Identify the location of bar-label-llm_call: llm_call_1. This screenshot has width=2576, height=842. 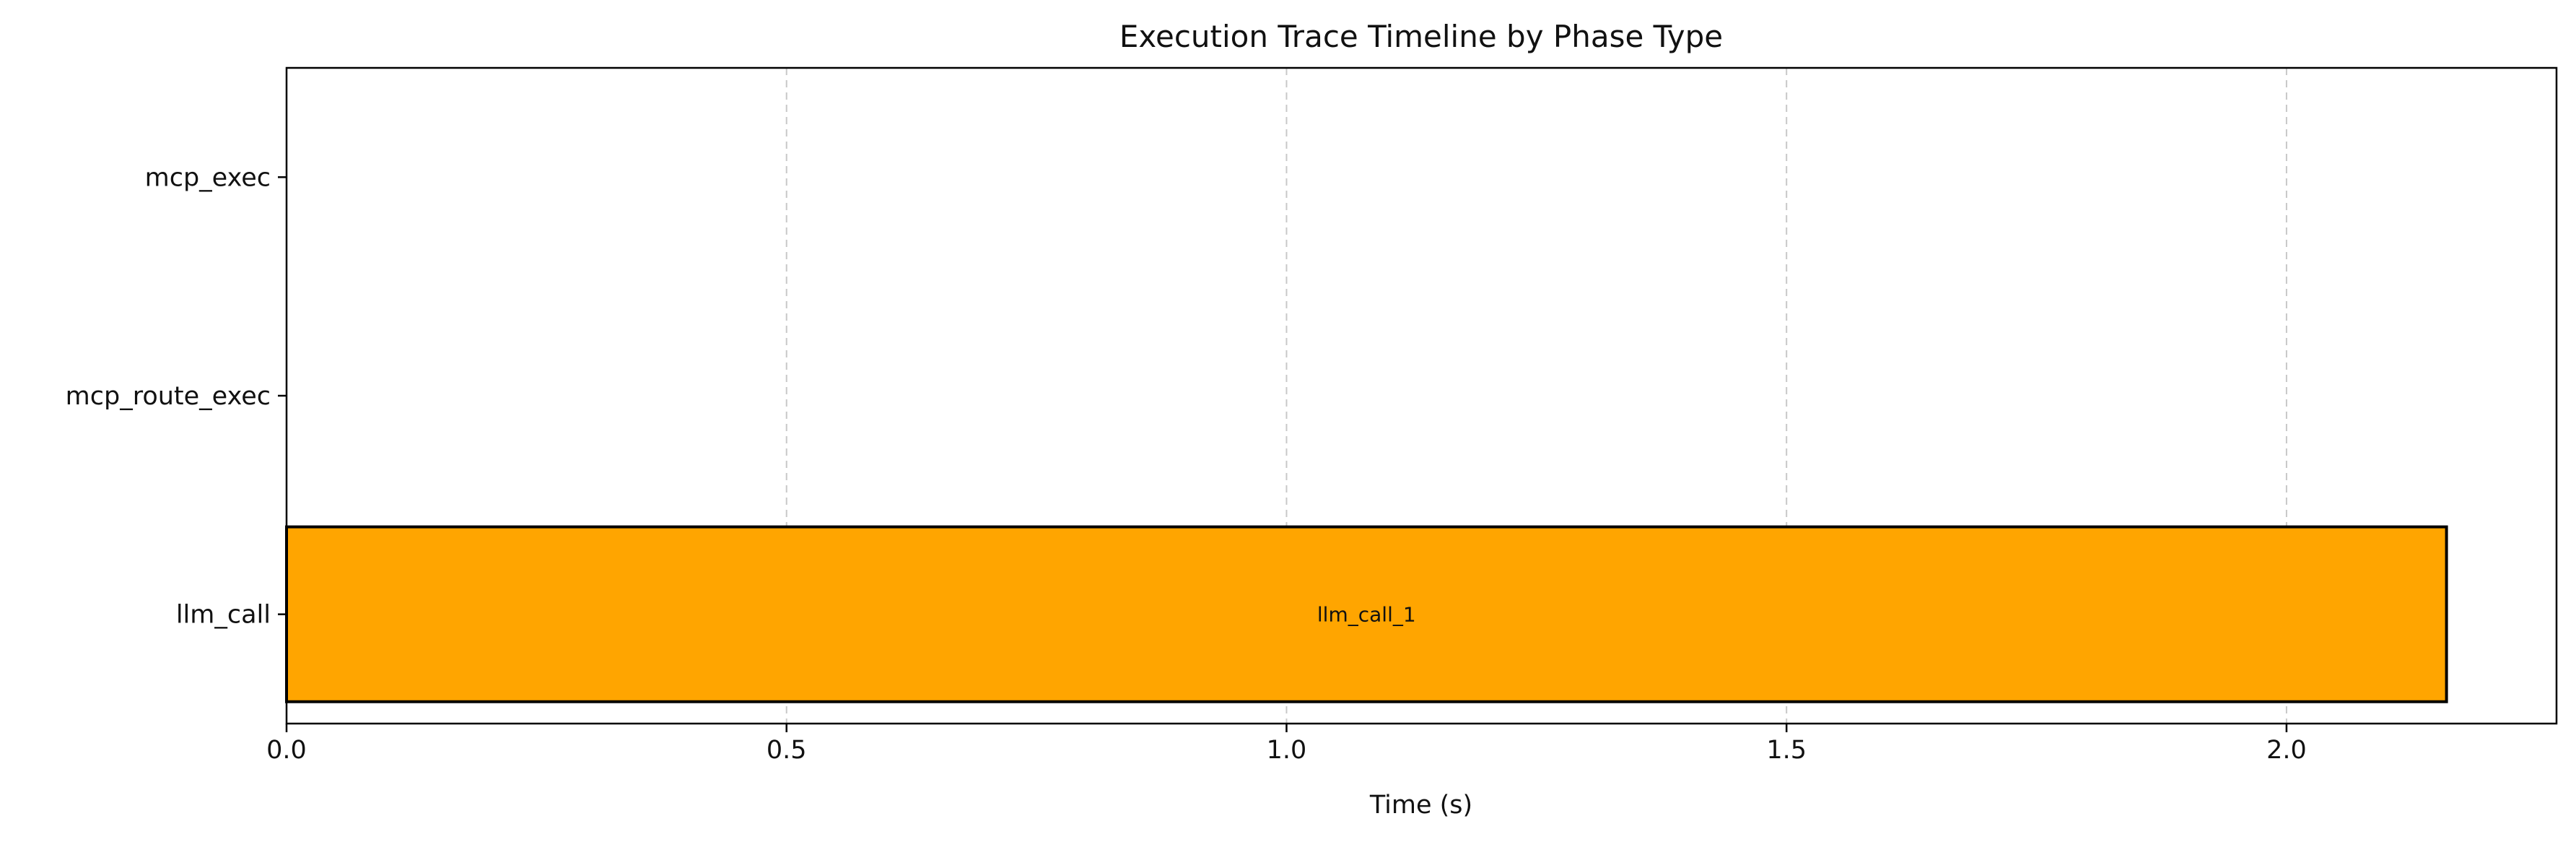
(1366, 615).